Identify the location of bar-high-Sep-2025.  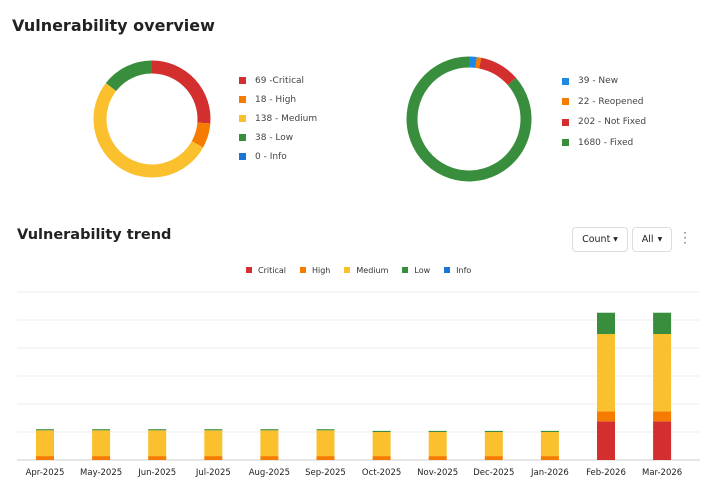
(325, 458).